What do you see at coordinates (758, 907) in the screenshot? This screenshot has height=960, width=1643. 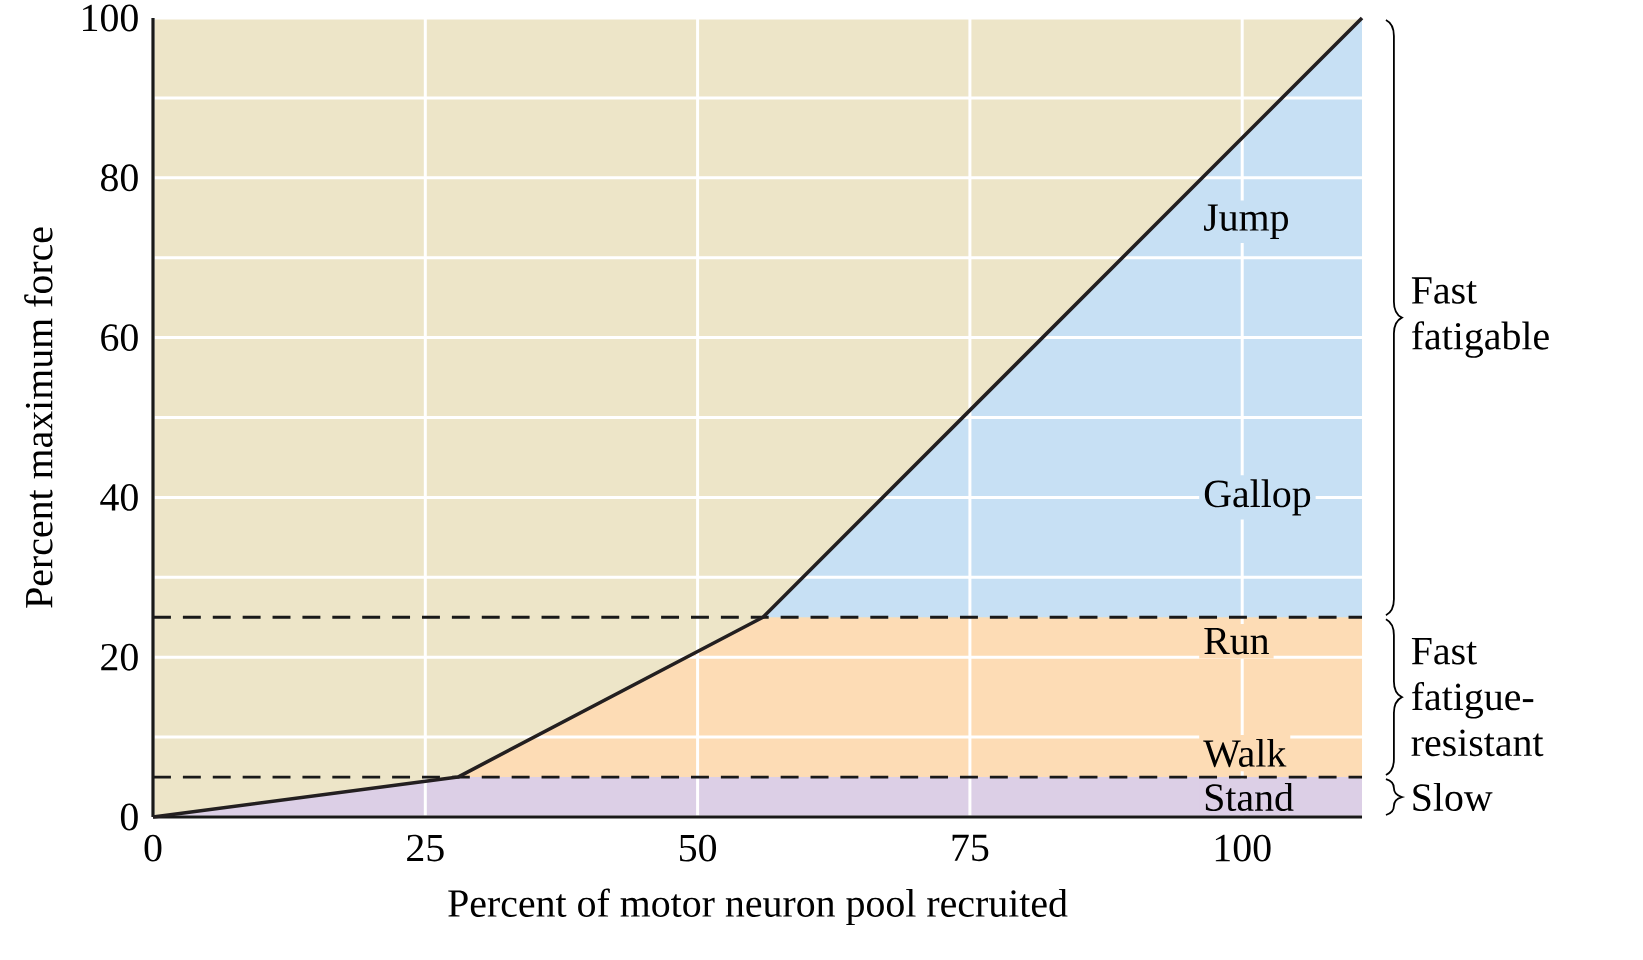 I see `x-axis-title: Percent of motor neuron pool recruited` at bounding box center [758, 907].